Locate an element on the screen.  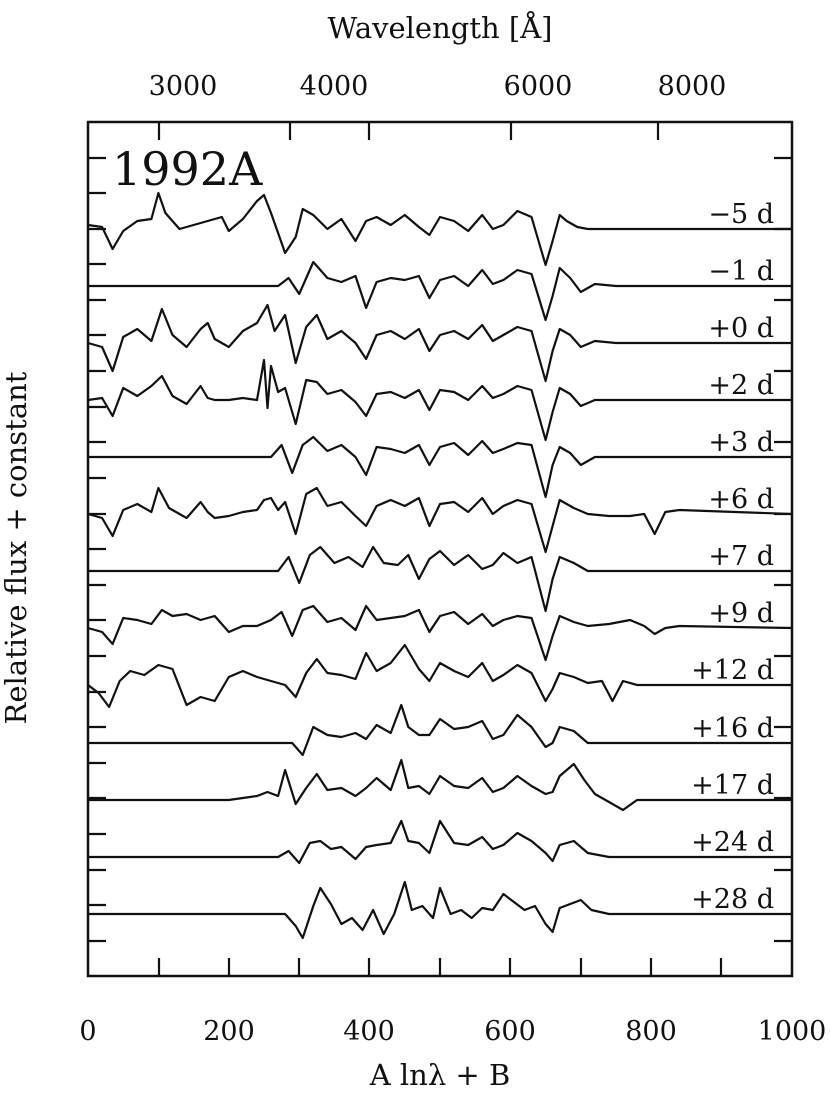
bottom-ticks is located at coordinates (440, 967).